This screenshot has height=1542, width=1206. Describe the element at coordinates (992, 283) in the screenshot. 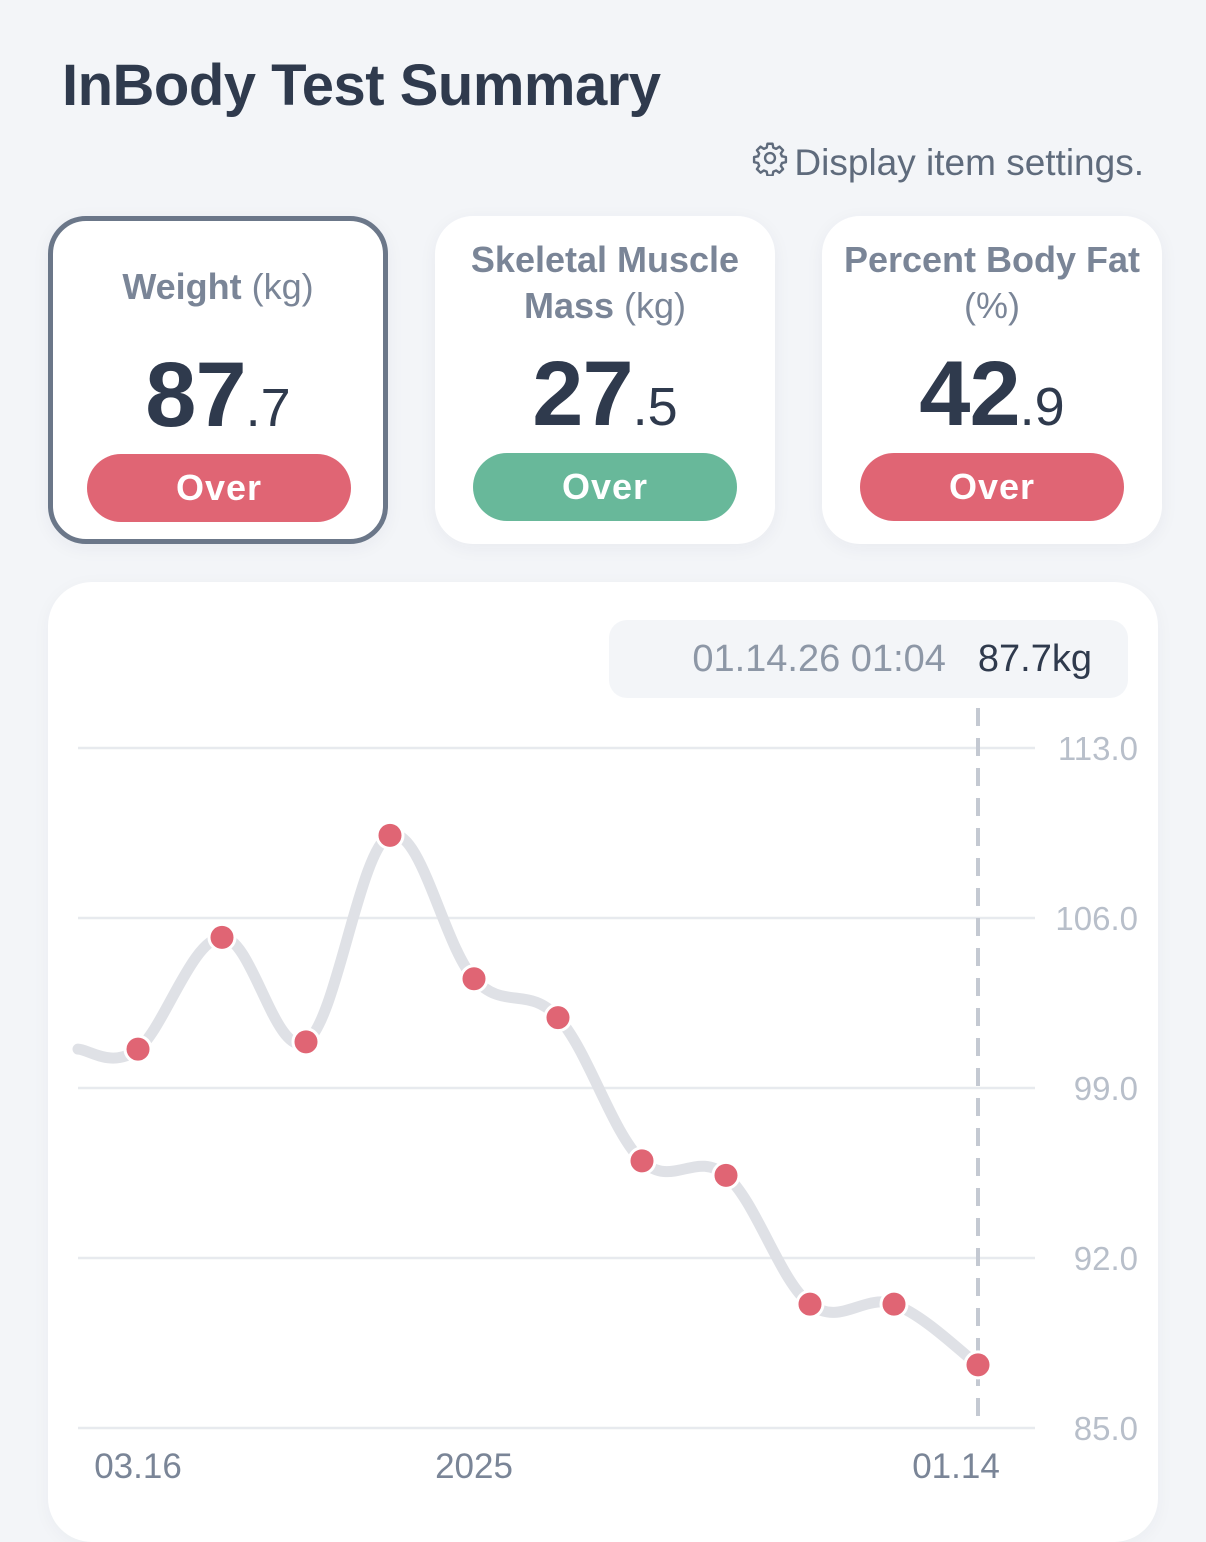

I see `percent-body-fat-card-label: Percent Body Fat (%)` at that location.